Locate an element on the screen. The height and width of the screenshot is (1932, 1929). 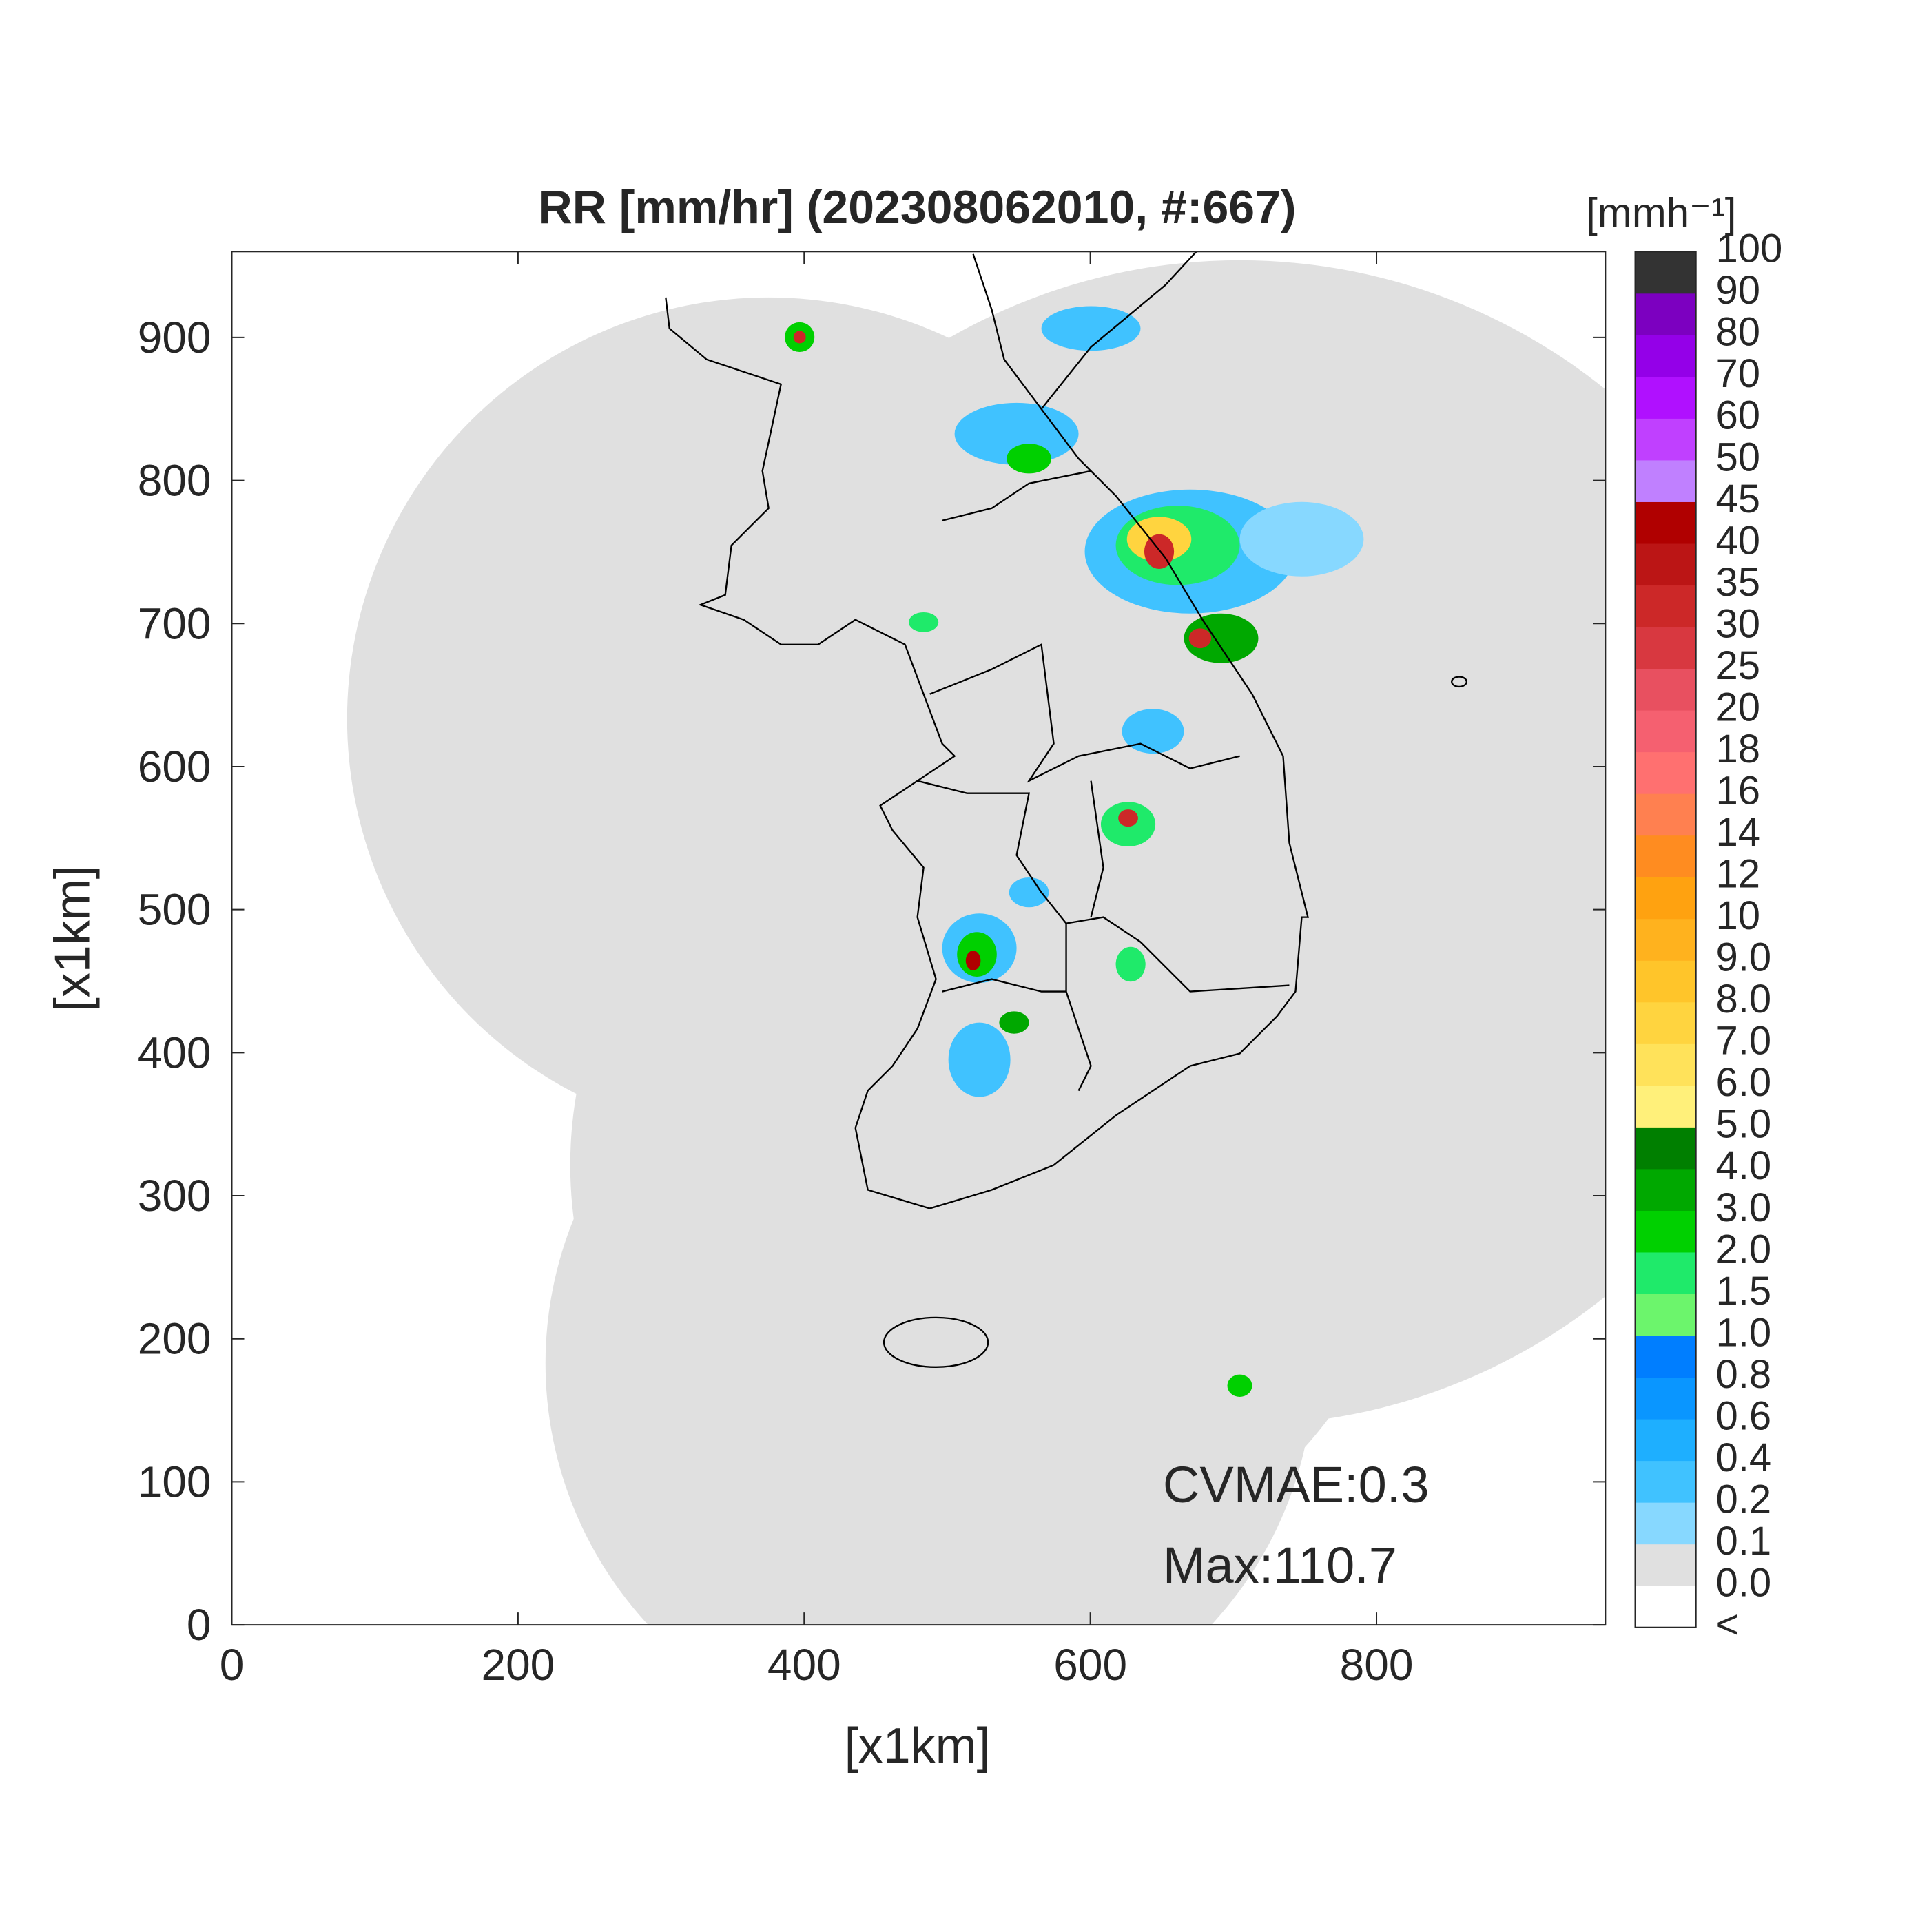
colorbar-label: 0.2 is located at coordinates (1743, 1499).